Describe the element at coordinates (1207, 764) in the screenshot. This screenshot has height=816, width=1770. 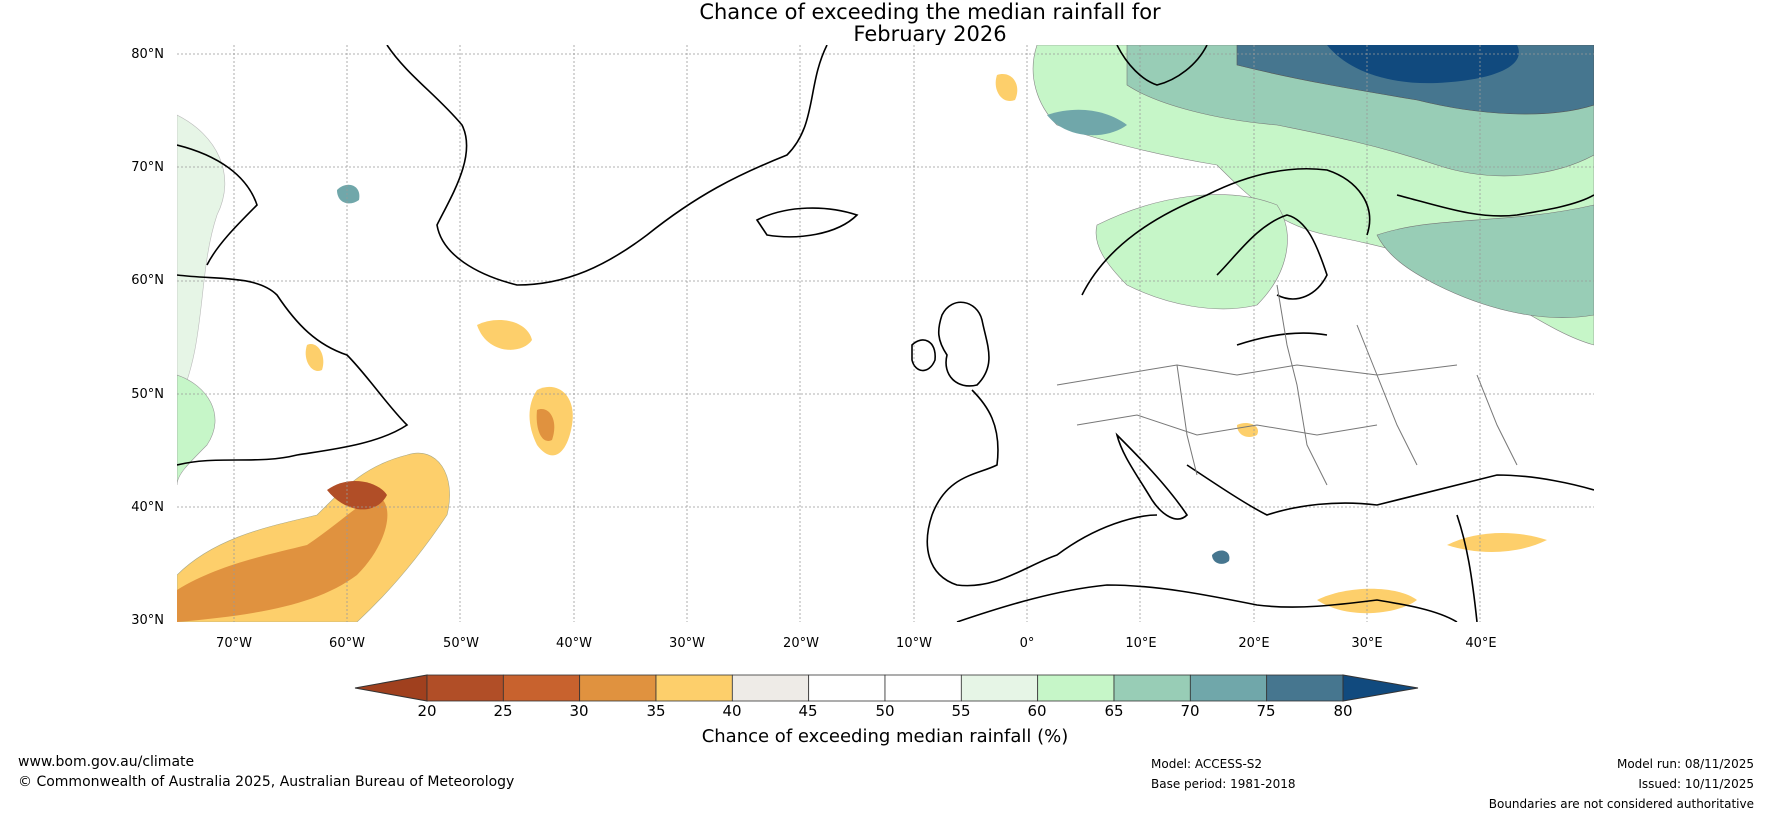
I see `footer-model: Model: ACCESS-S2` at that location.